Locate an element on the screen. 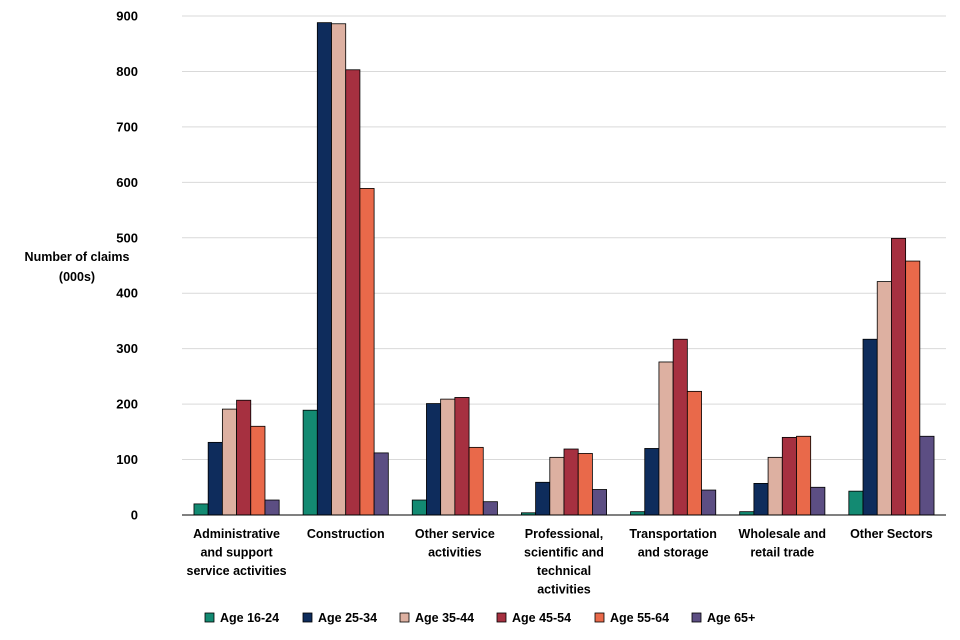 This screenshot has height=640, width=960. legend-label: Age 16-24 is located at coordinates (249, 618).